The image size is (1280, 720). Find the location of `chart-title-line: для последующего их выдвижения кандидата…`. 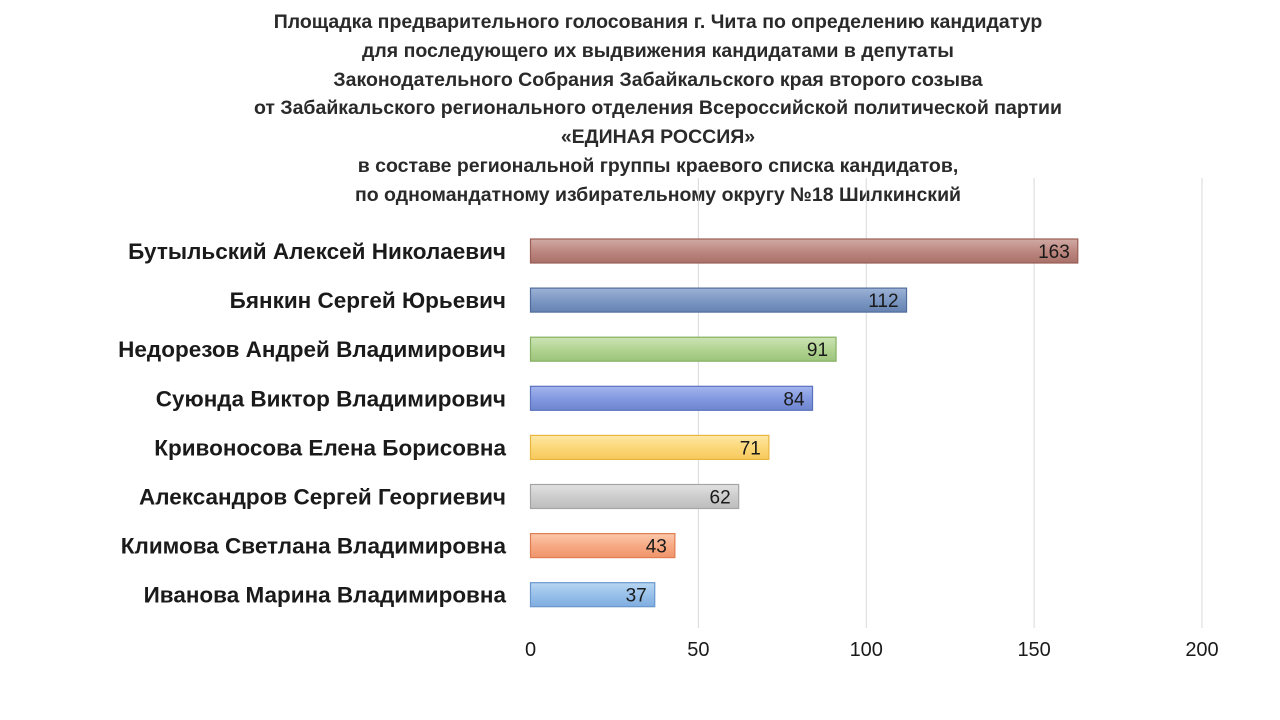

chart-title-line: для последующего их выдвижения кандидата… is located at coordinates (658, 50).